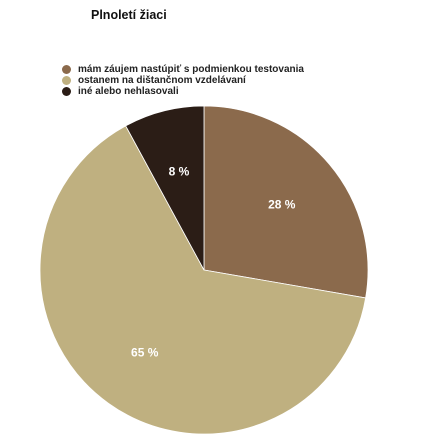 This screenshot has width=435, height=439. I want to click on slice-label: 8 %, so click(179, 172).